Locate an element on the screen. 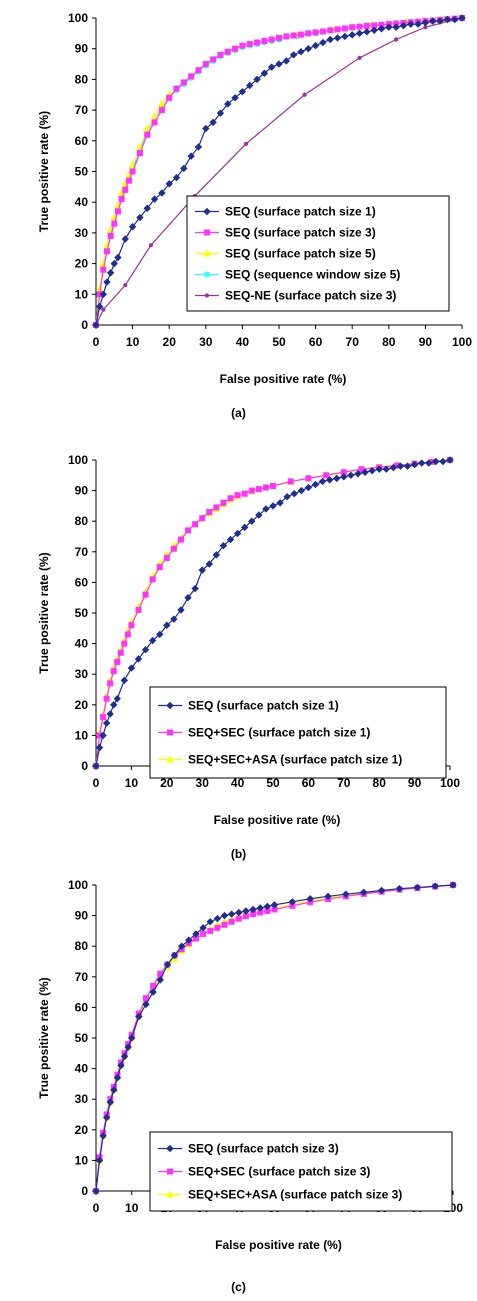  legend-entry: SEQ+SEC (surface patch size 1) is located at coordinates (279, 733).